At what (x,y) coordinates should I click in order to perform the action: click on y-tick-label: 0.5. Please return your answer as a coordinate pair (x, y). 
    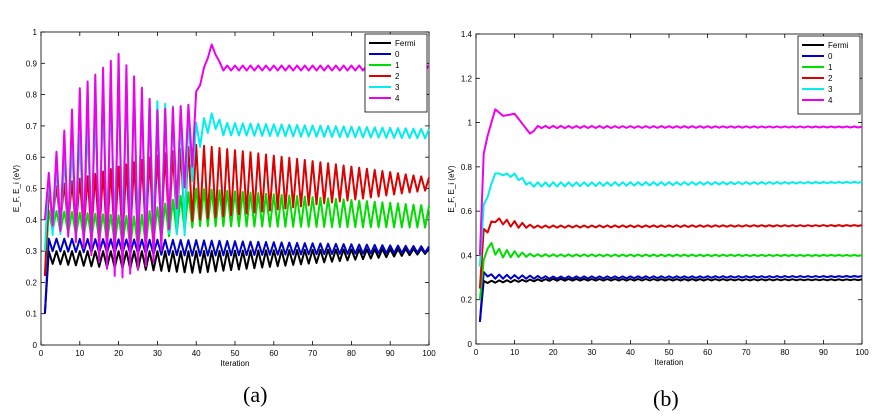
    Looking at the image, I should click on (32, 189).